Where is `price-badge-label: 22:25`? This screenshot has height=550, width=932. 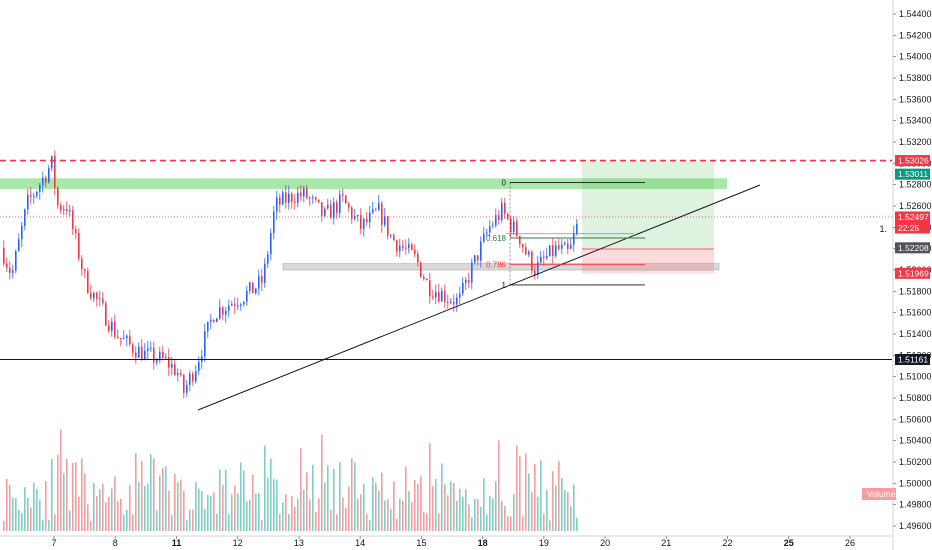 price-badge-label: 22:25 is located at coordinates (909, 228).